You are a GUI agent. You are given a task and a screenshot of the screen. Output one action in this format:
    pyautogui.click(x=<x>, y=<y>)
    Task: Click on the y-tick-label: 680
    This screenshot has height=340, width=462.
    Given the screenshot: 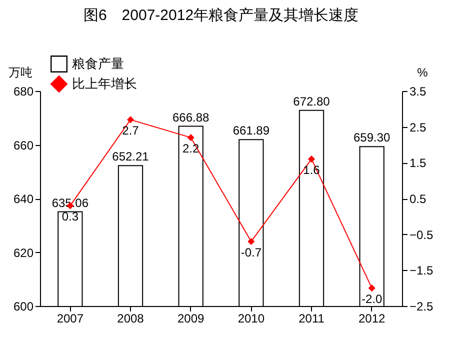 What is the action you would take?
    pyautogui.click(x=23, y=91)
    